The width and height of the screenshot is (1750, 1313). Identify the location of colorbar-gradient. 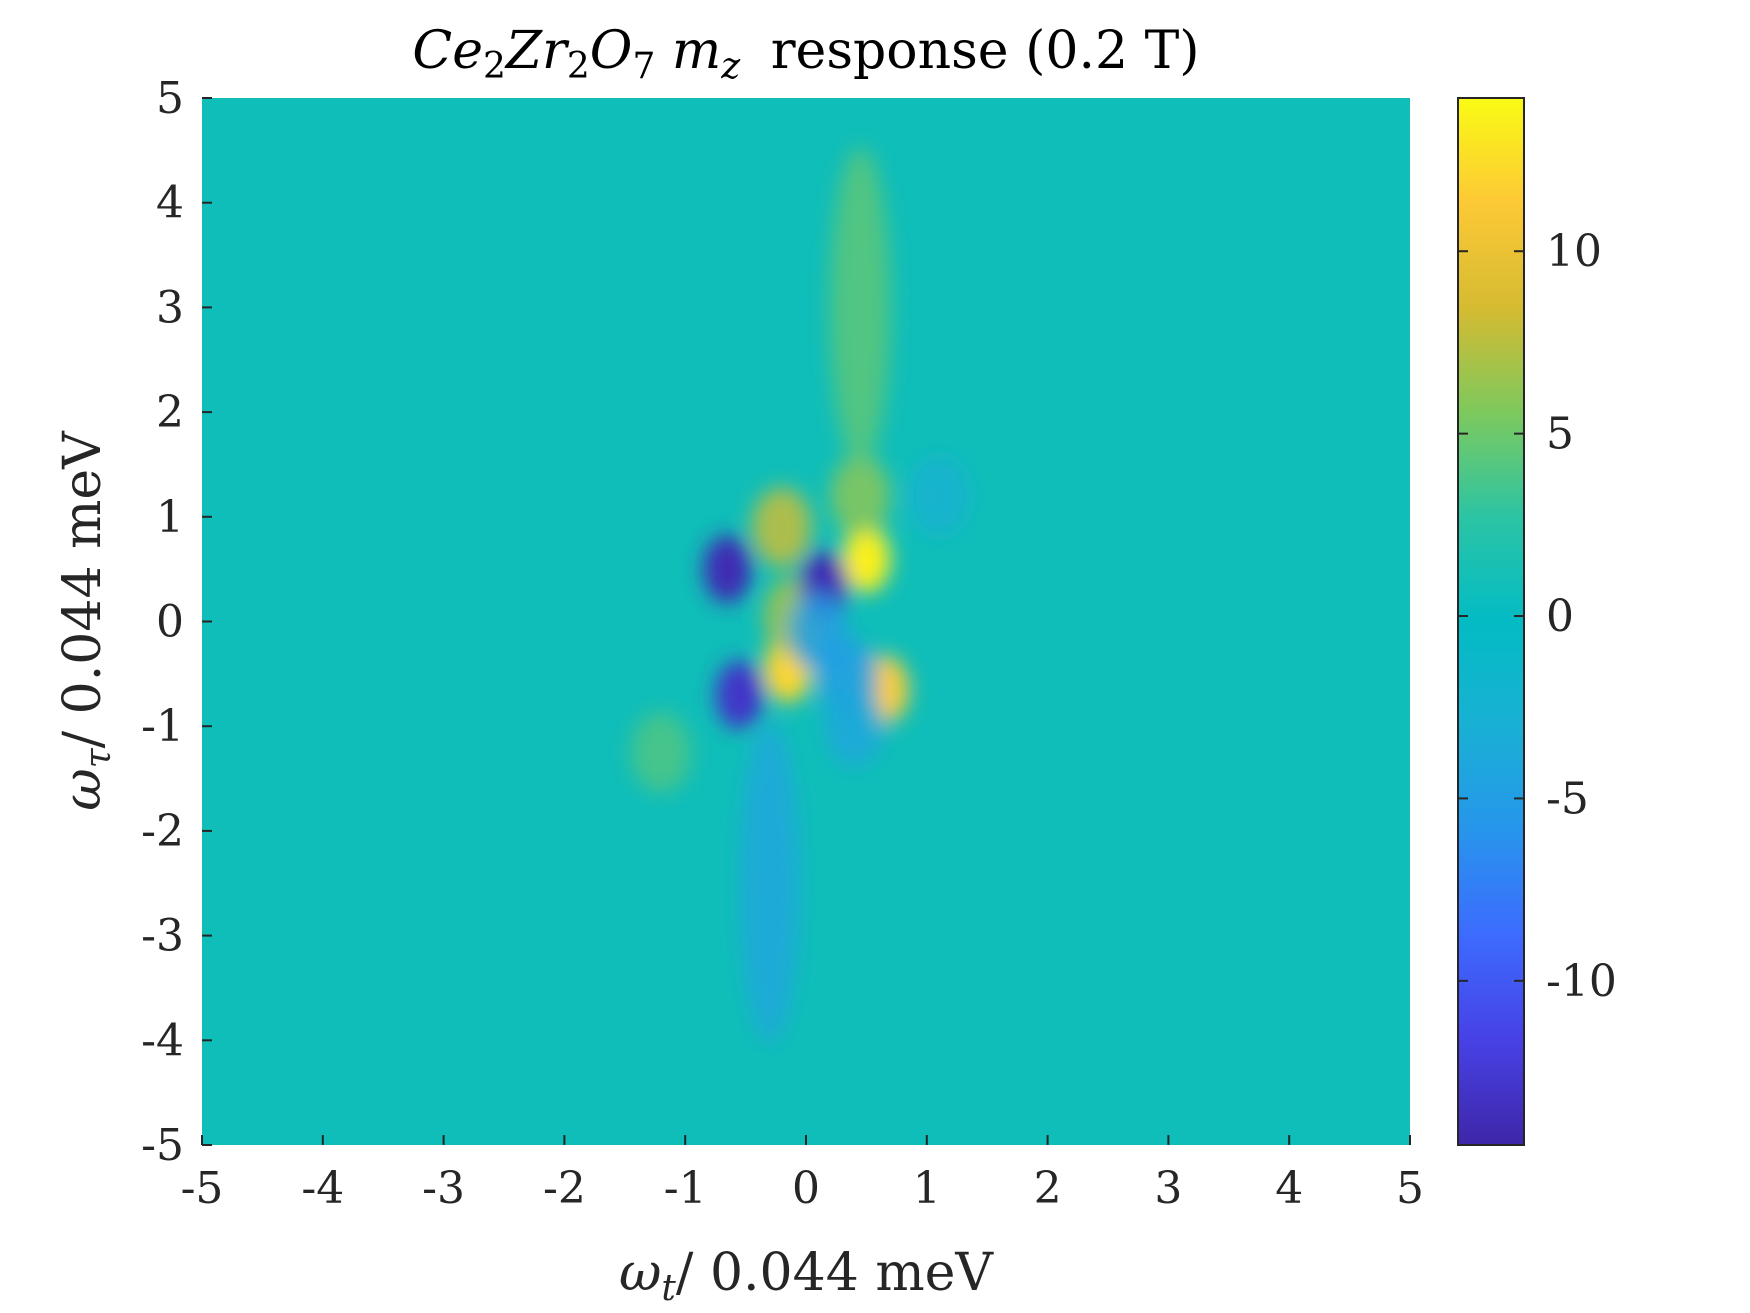
(1491, 621).